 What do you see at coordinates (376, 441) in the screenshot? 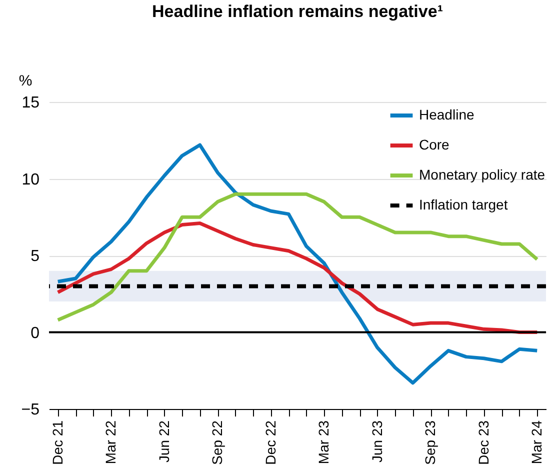
I see `x-tick-label: Jun 23` at bounding box center [376, 441].